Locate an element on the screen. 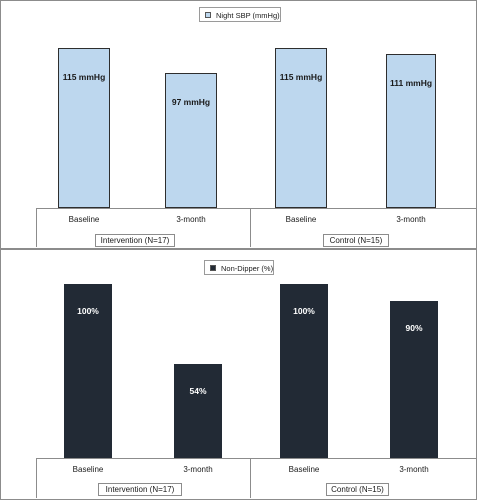 The height and width of the screenshot is (500, 477). legend: Night SBP (mmHg) is located at coordinates (240, 14).